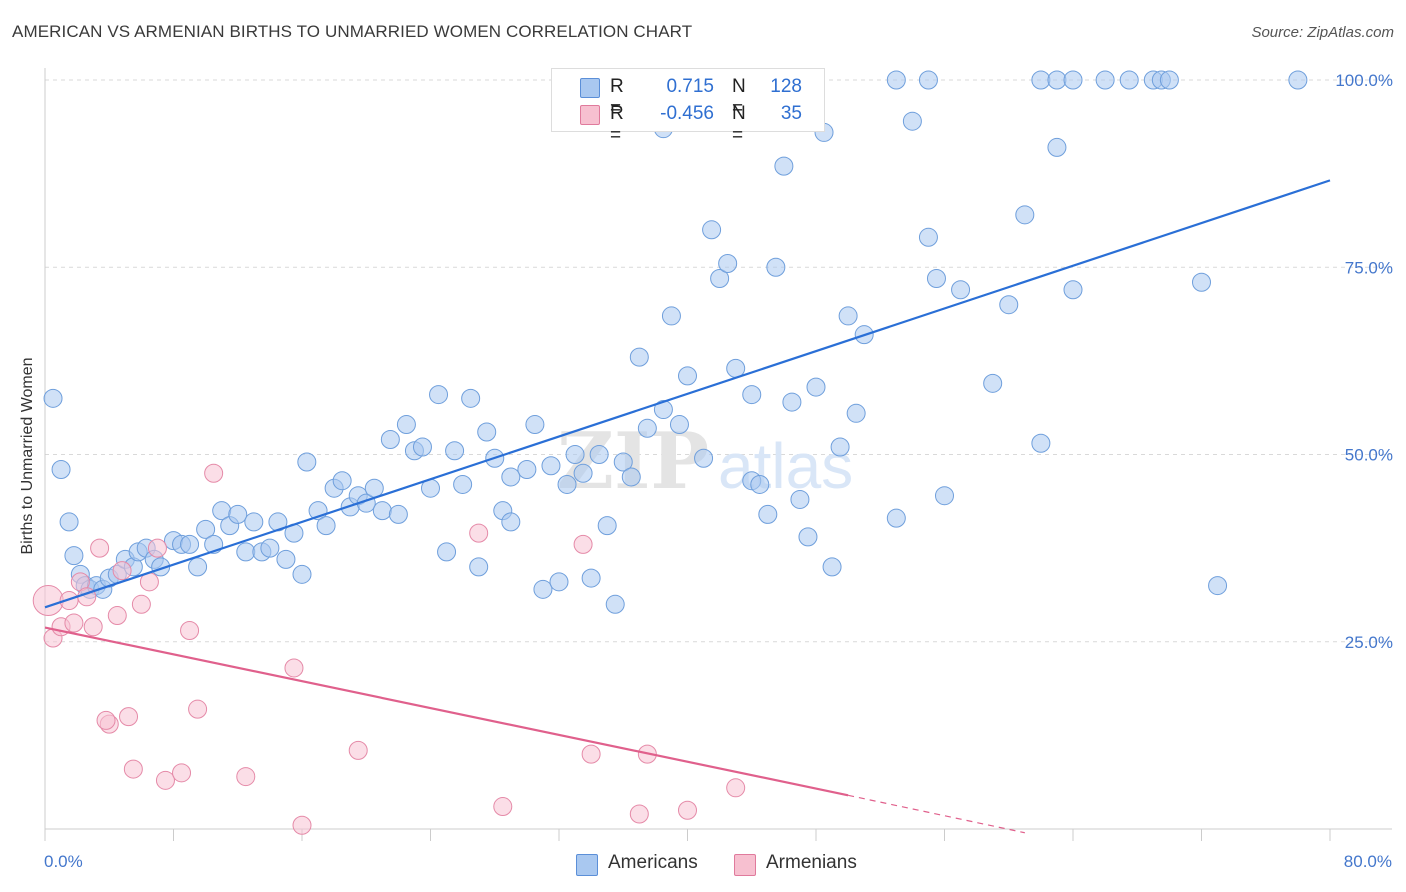  Describe the element at coordinates (936, 814) in the screenshot. I see `armenians-trend-extension` at that location.